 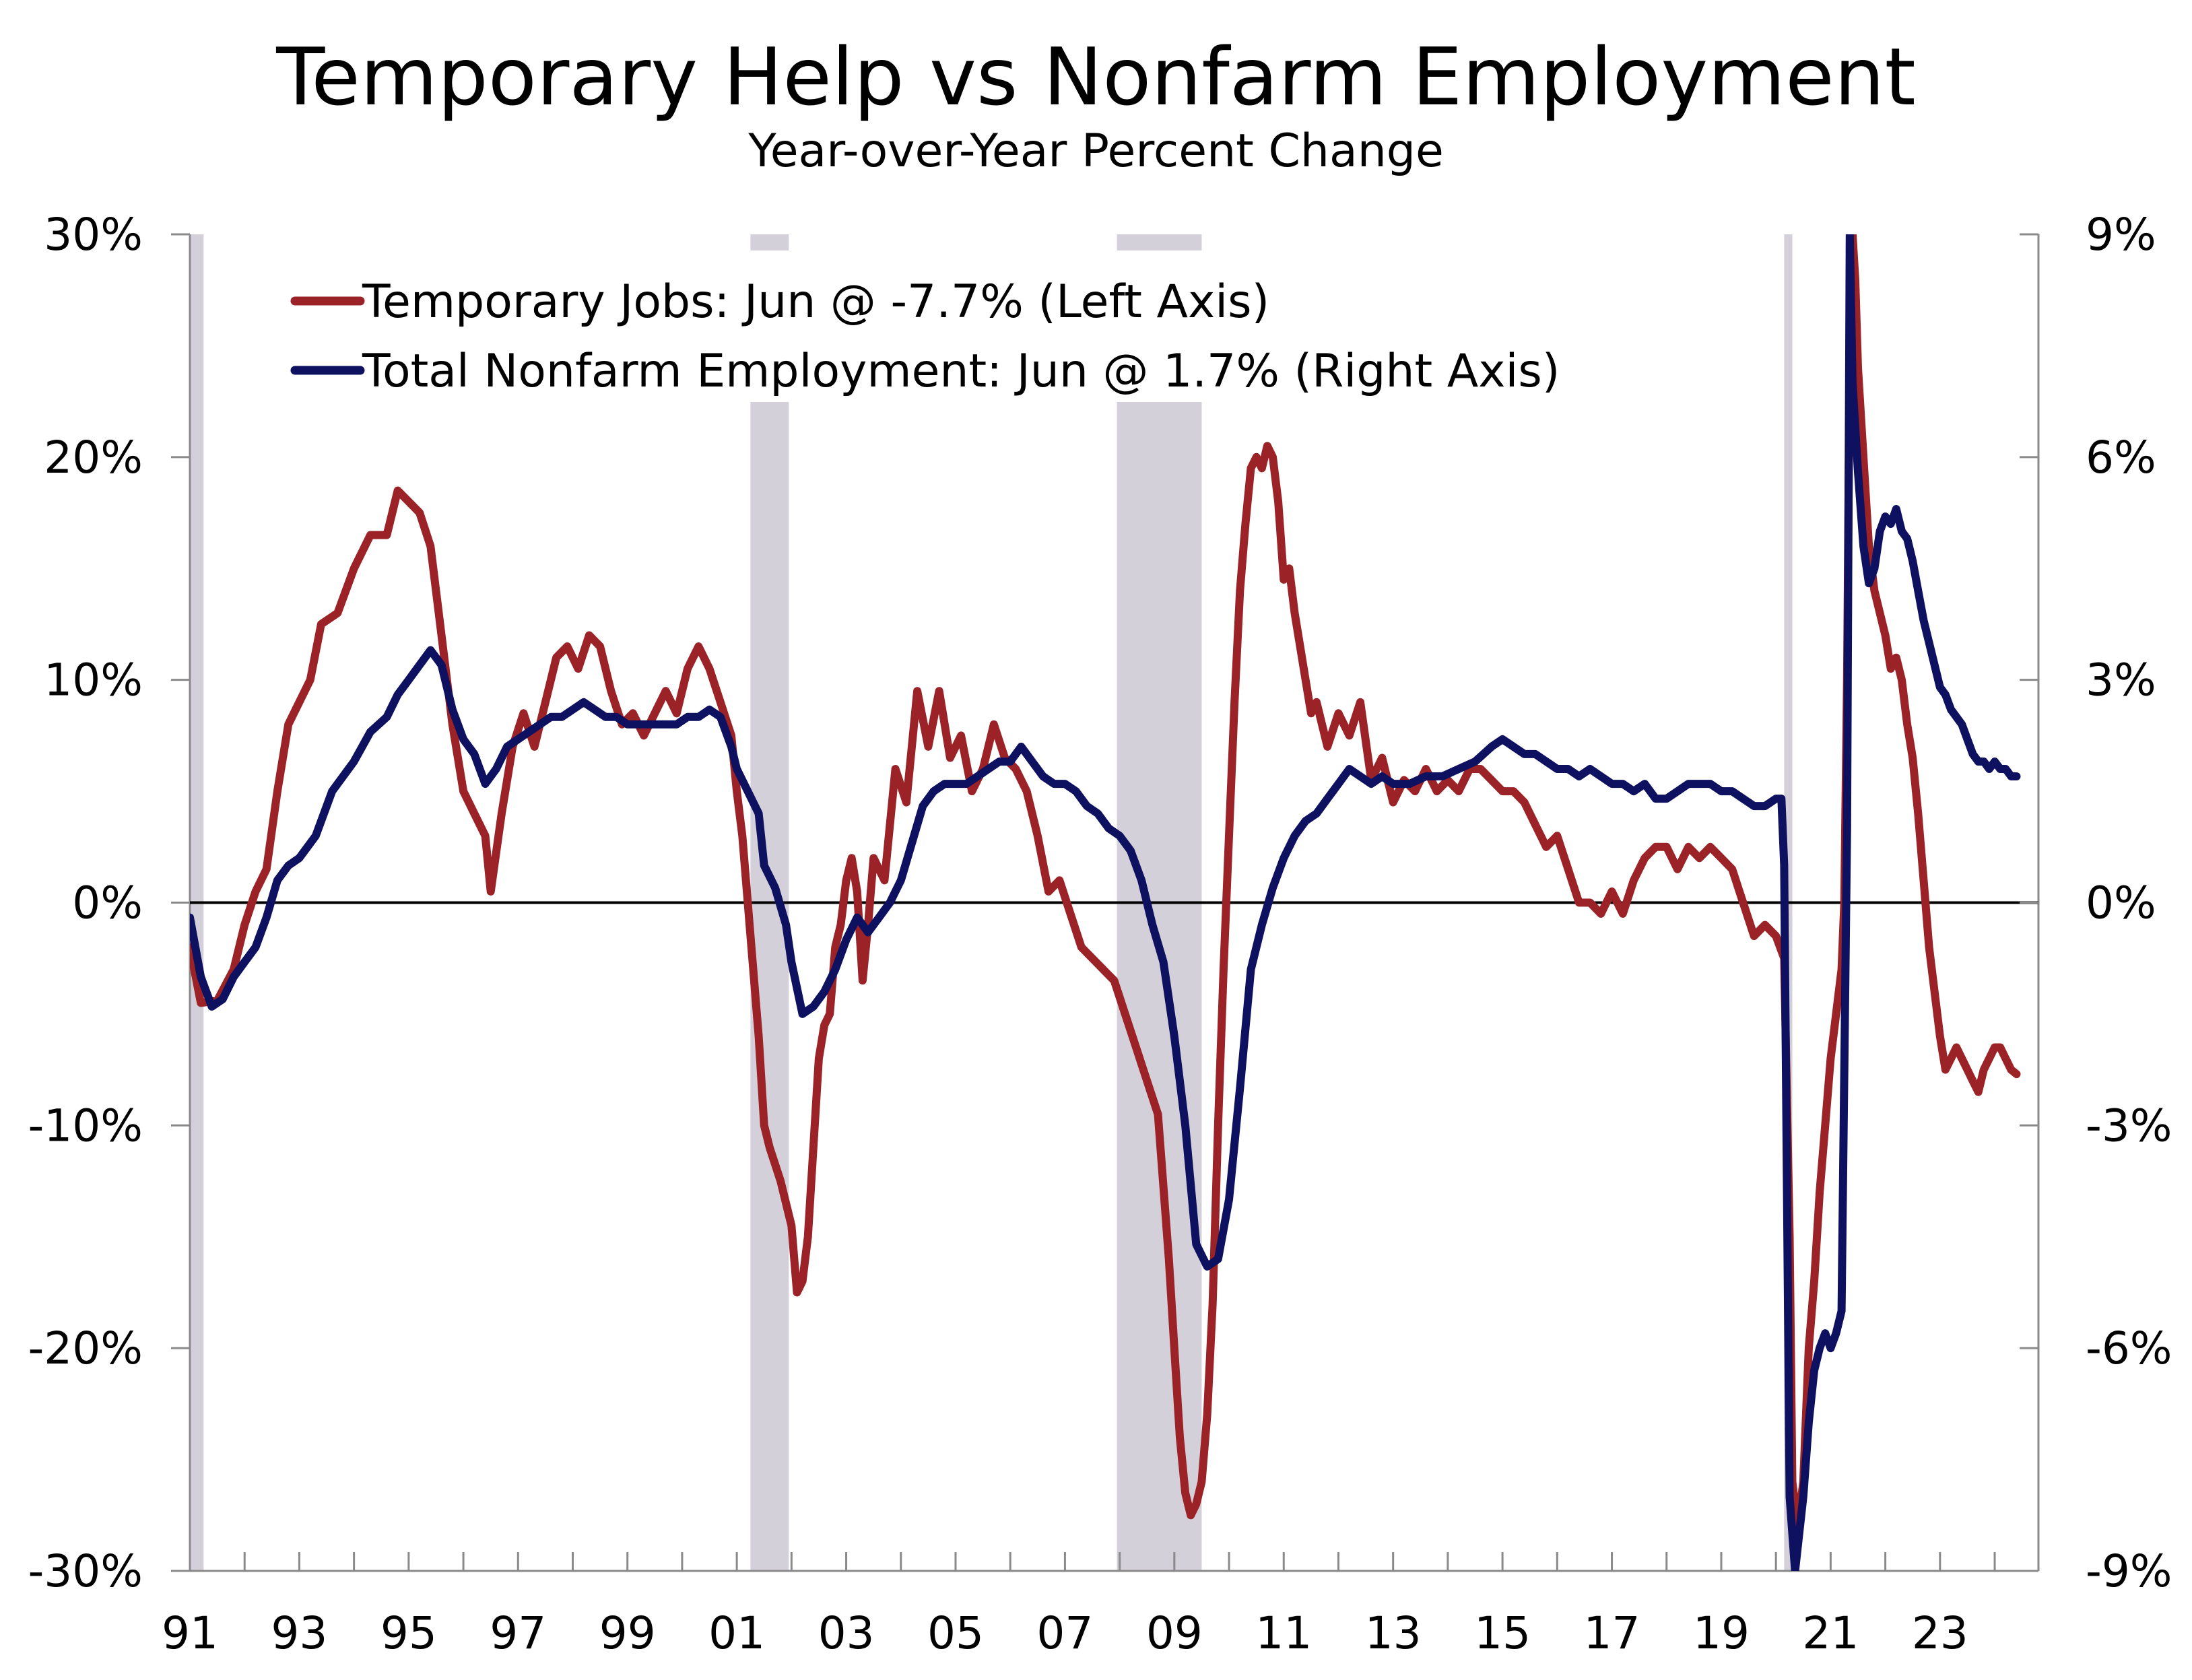 What do you see at coordinates (93, 235) in the screenshot?
I see `y-left-tick-label: 30%` at bounding box center [93, 235].